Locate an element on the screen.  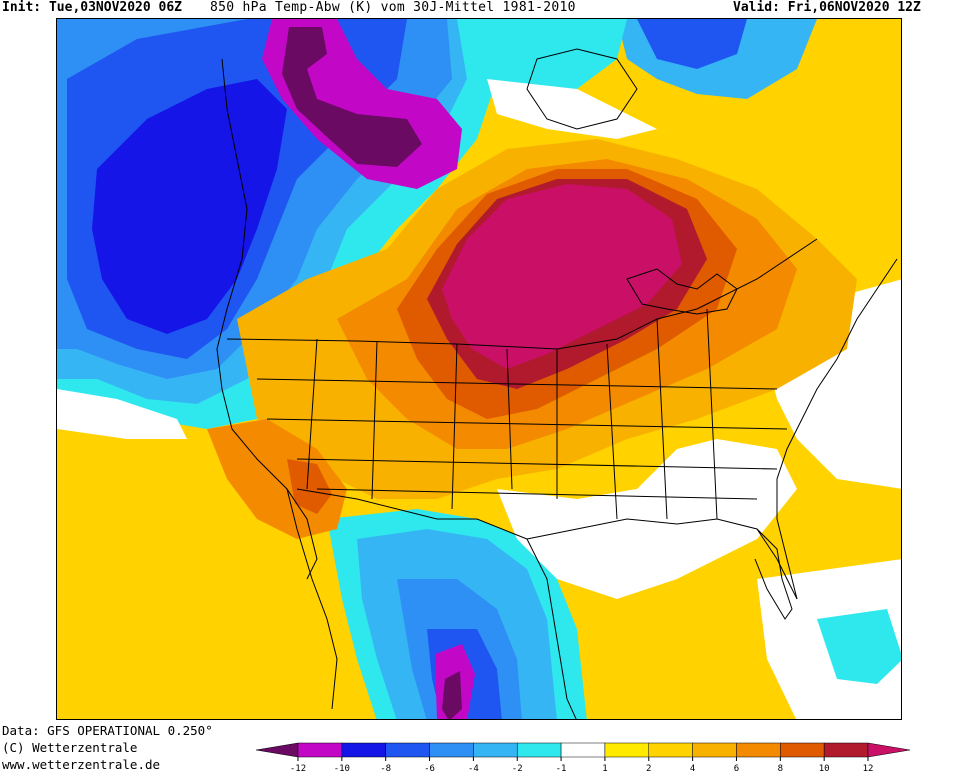
hudson-bay-outline is located at coordinates (582, 89).